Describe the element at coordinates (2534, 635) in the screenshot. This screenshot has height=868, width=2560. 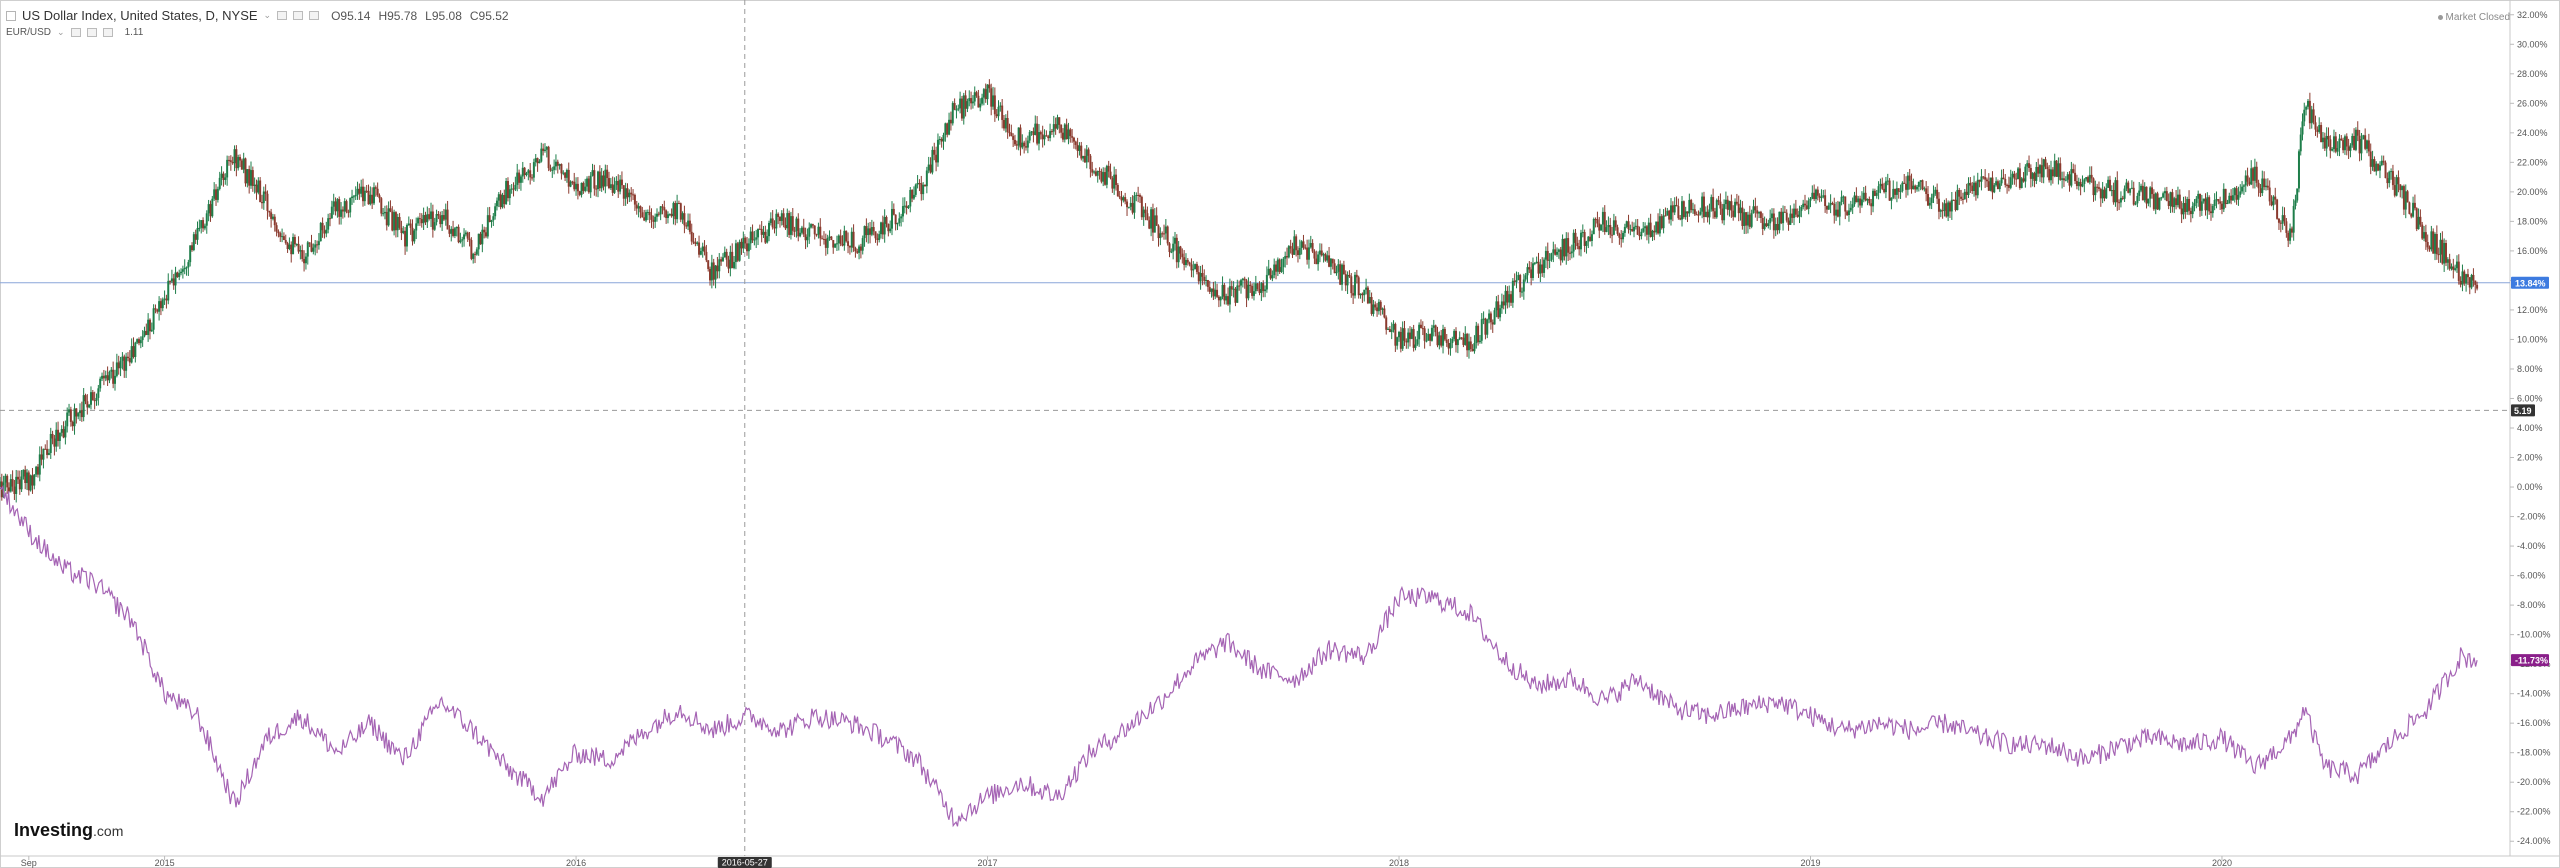
I see `y-tick-label: -10.00%` at that location.